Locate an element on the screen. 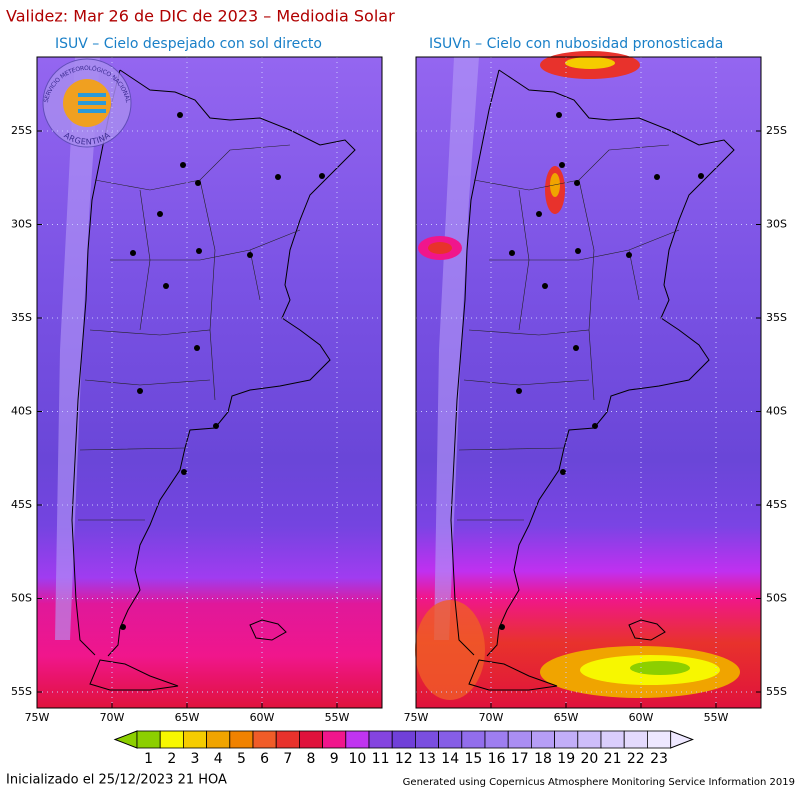  colorbar-label: 16 is located at coordinates (497, 759).